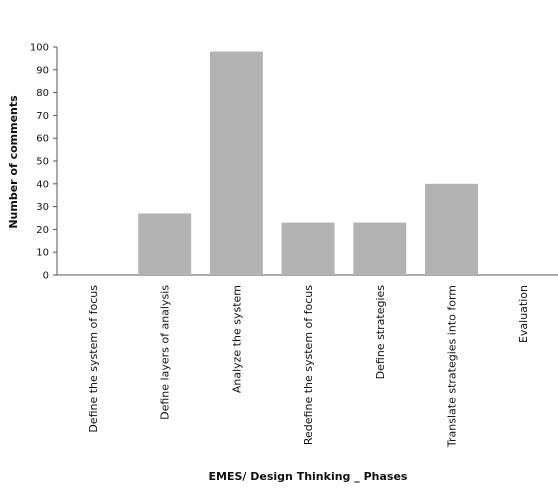  Describe the element at coordinates (42, 116) in the screenshot. I see `y-tick-label: 70` at that location.